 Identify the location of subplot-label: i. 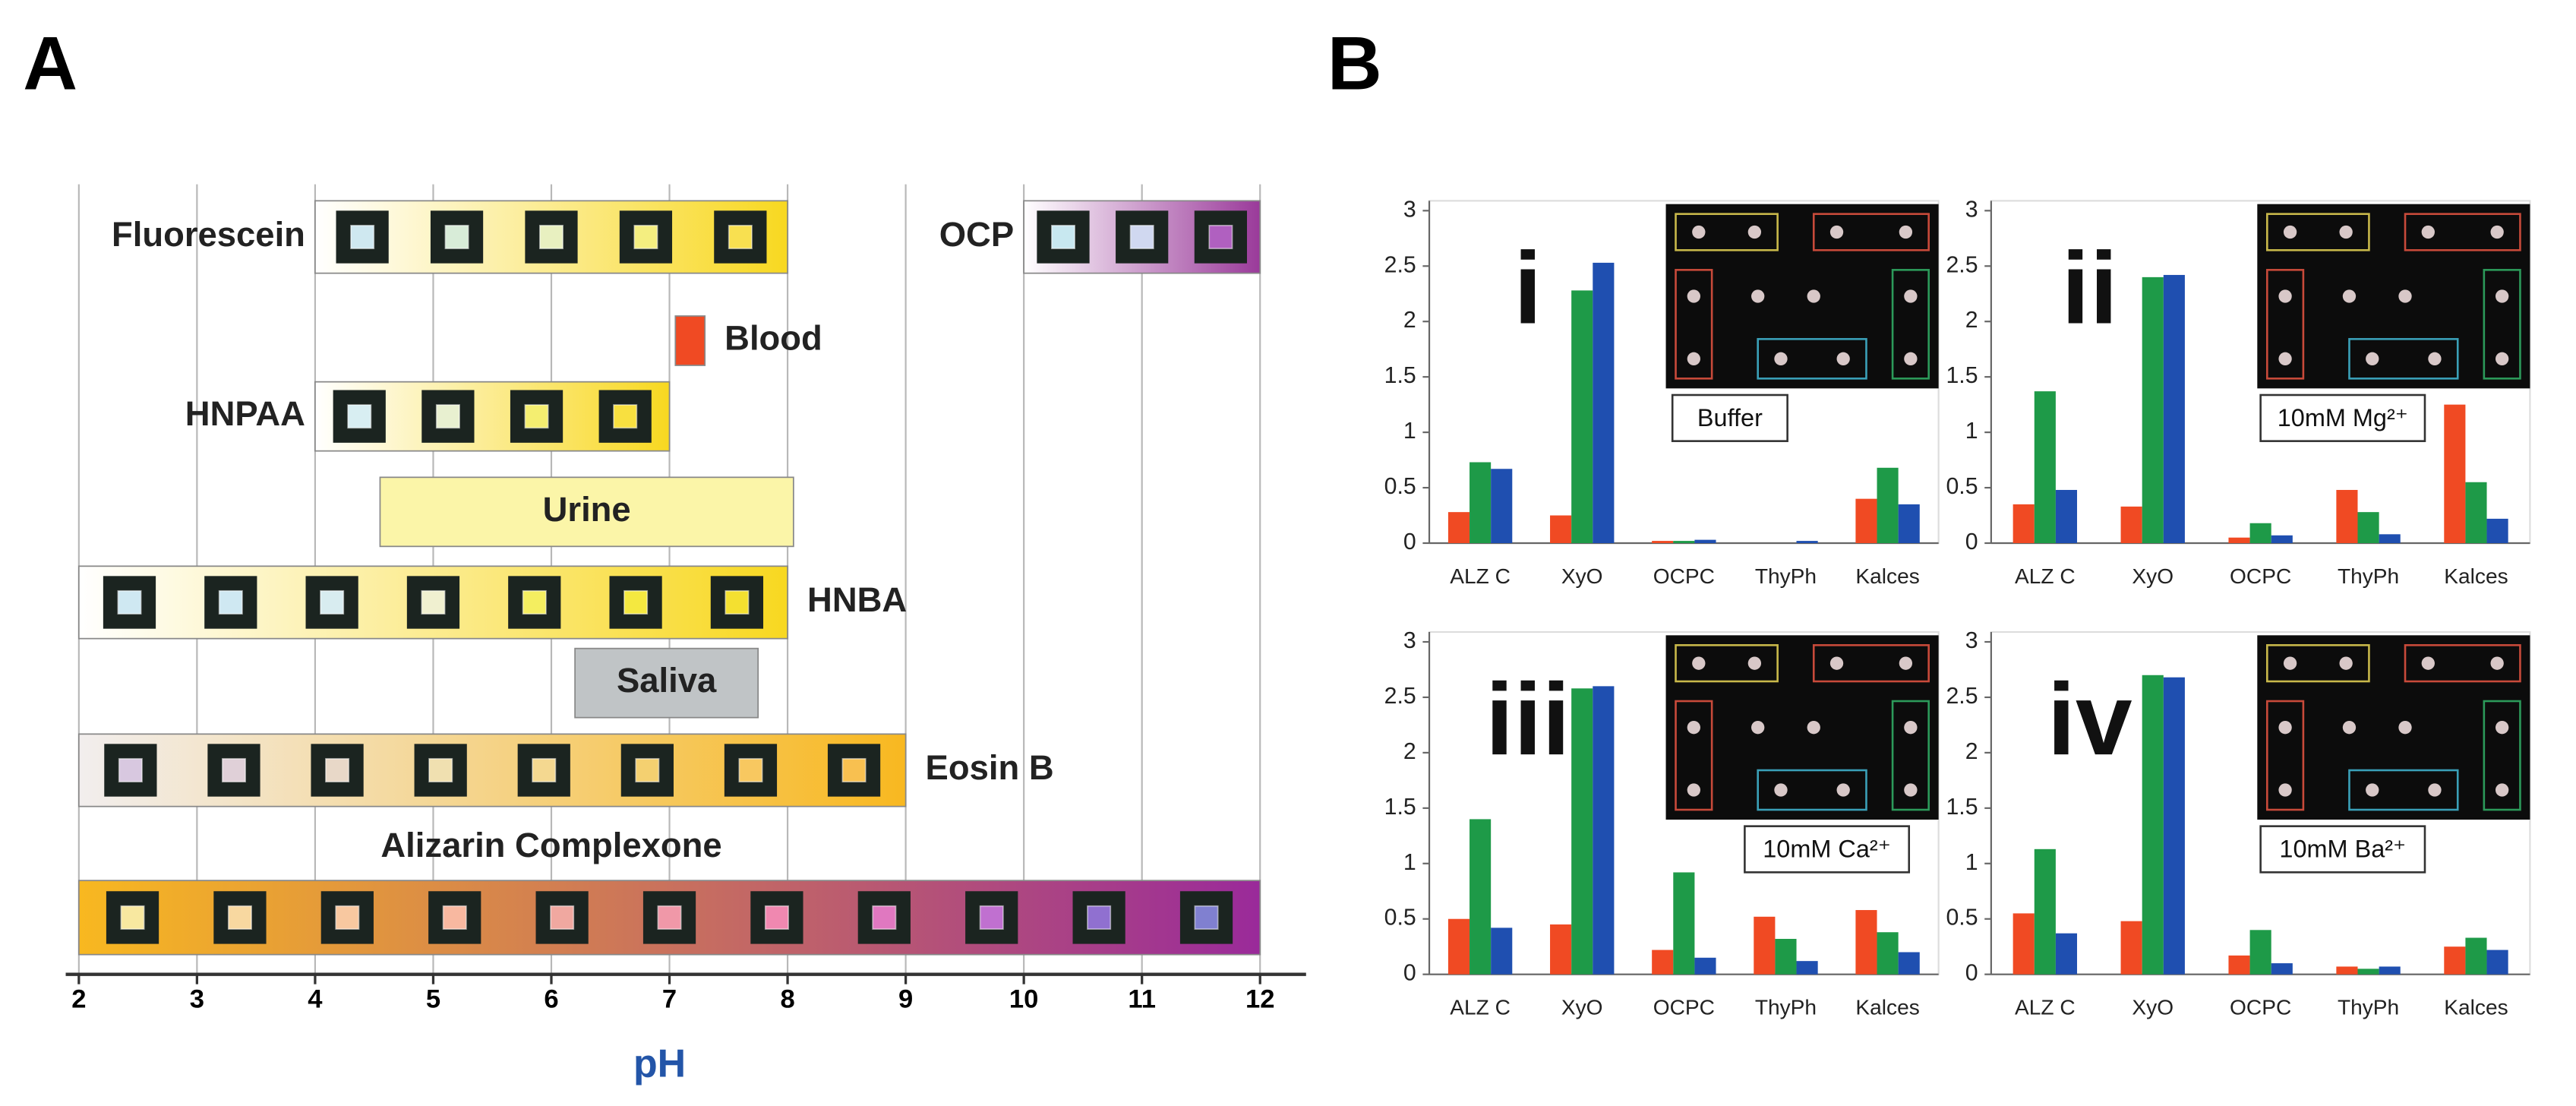
(1528, 288).